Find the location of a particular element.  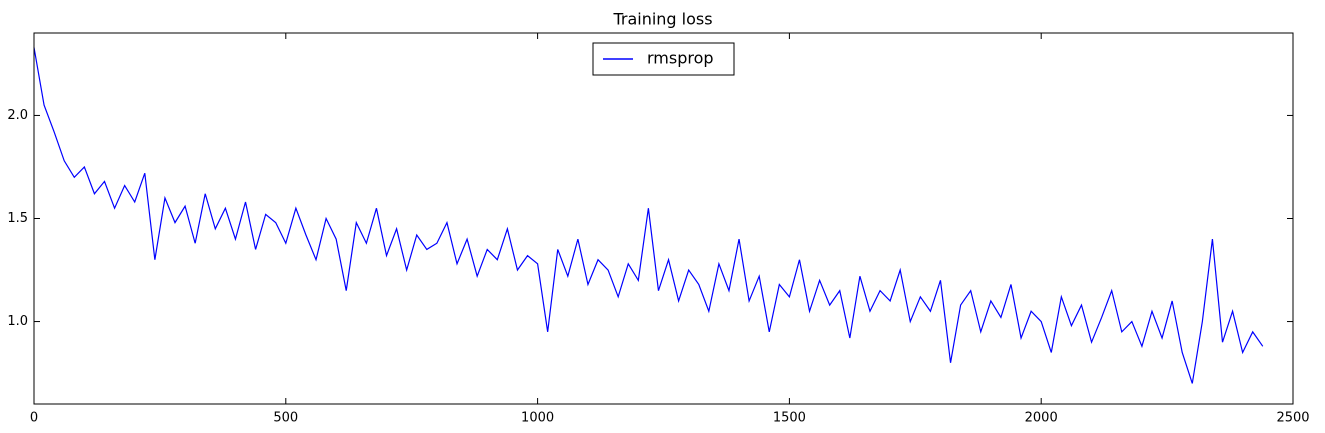

x-tick-label: 1500 is located at coordinates (789, 418).